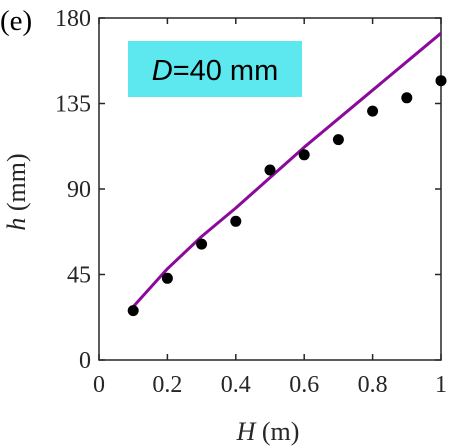 The width and height of the screenshot is (460, 446). I want to click on x-axis-unit: (m), so click(277, 431).